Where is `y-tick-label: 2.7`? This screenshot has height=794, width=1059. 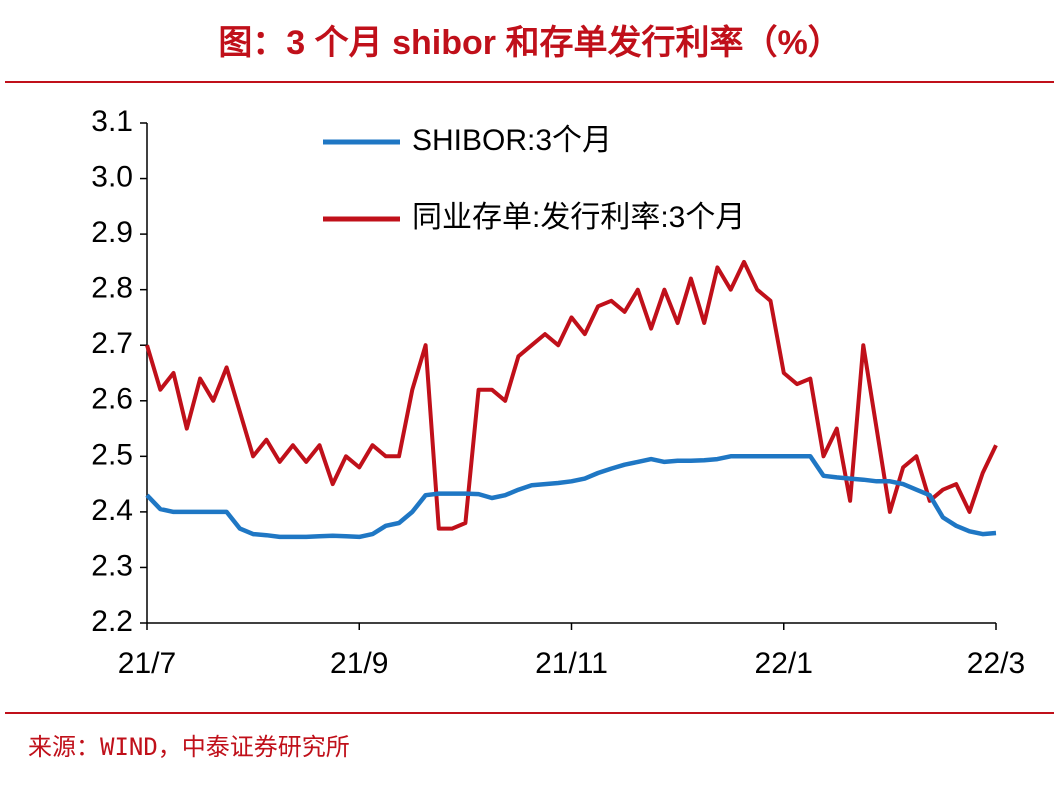
y-tick-label: 2.7 is located at coordinates (112, 343).